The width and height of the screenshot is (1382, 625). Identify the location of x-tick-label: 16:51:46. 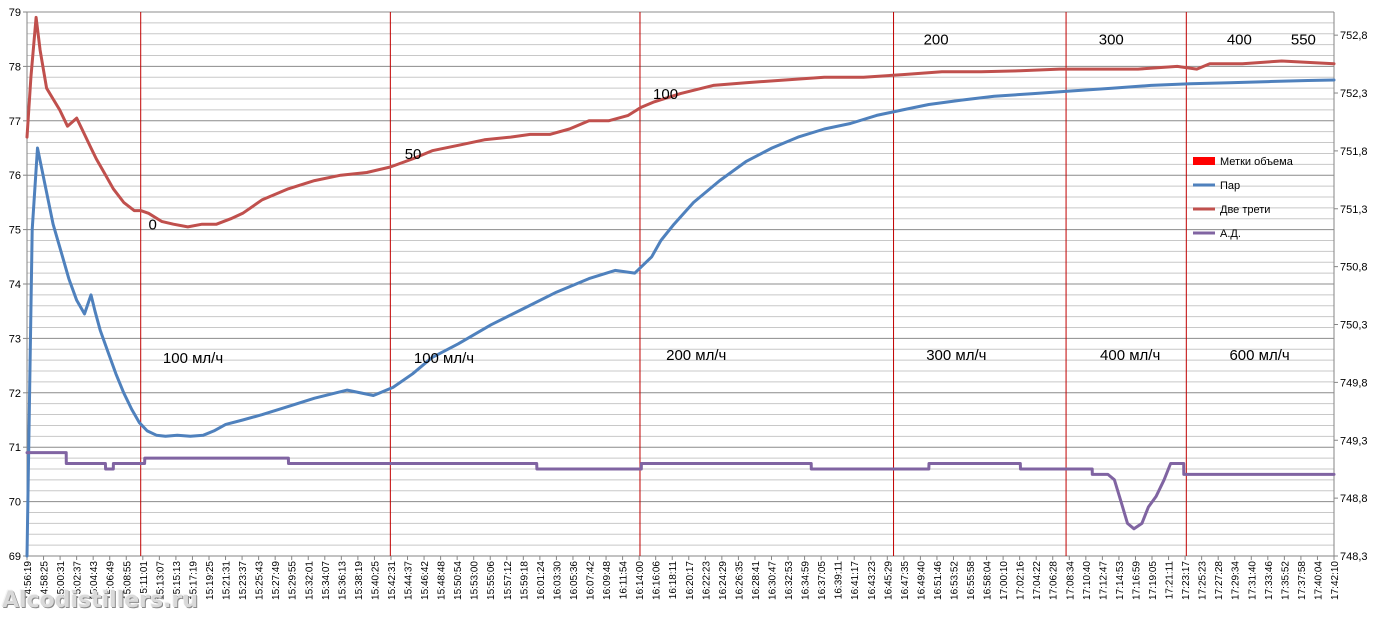
(938, 580).